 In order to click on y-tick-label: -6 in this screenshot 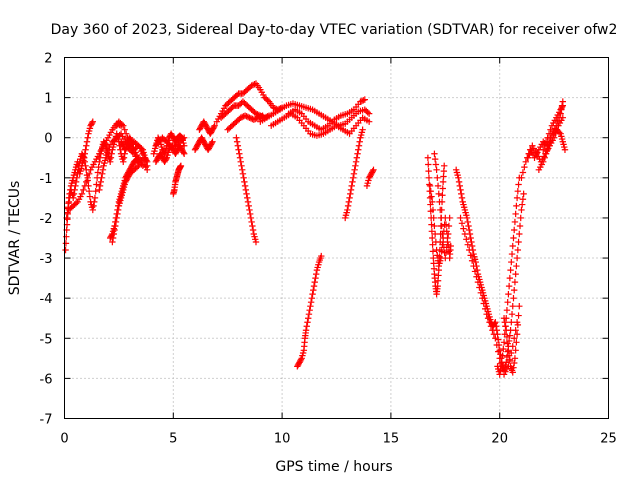, I will do `click(46, 379)`.